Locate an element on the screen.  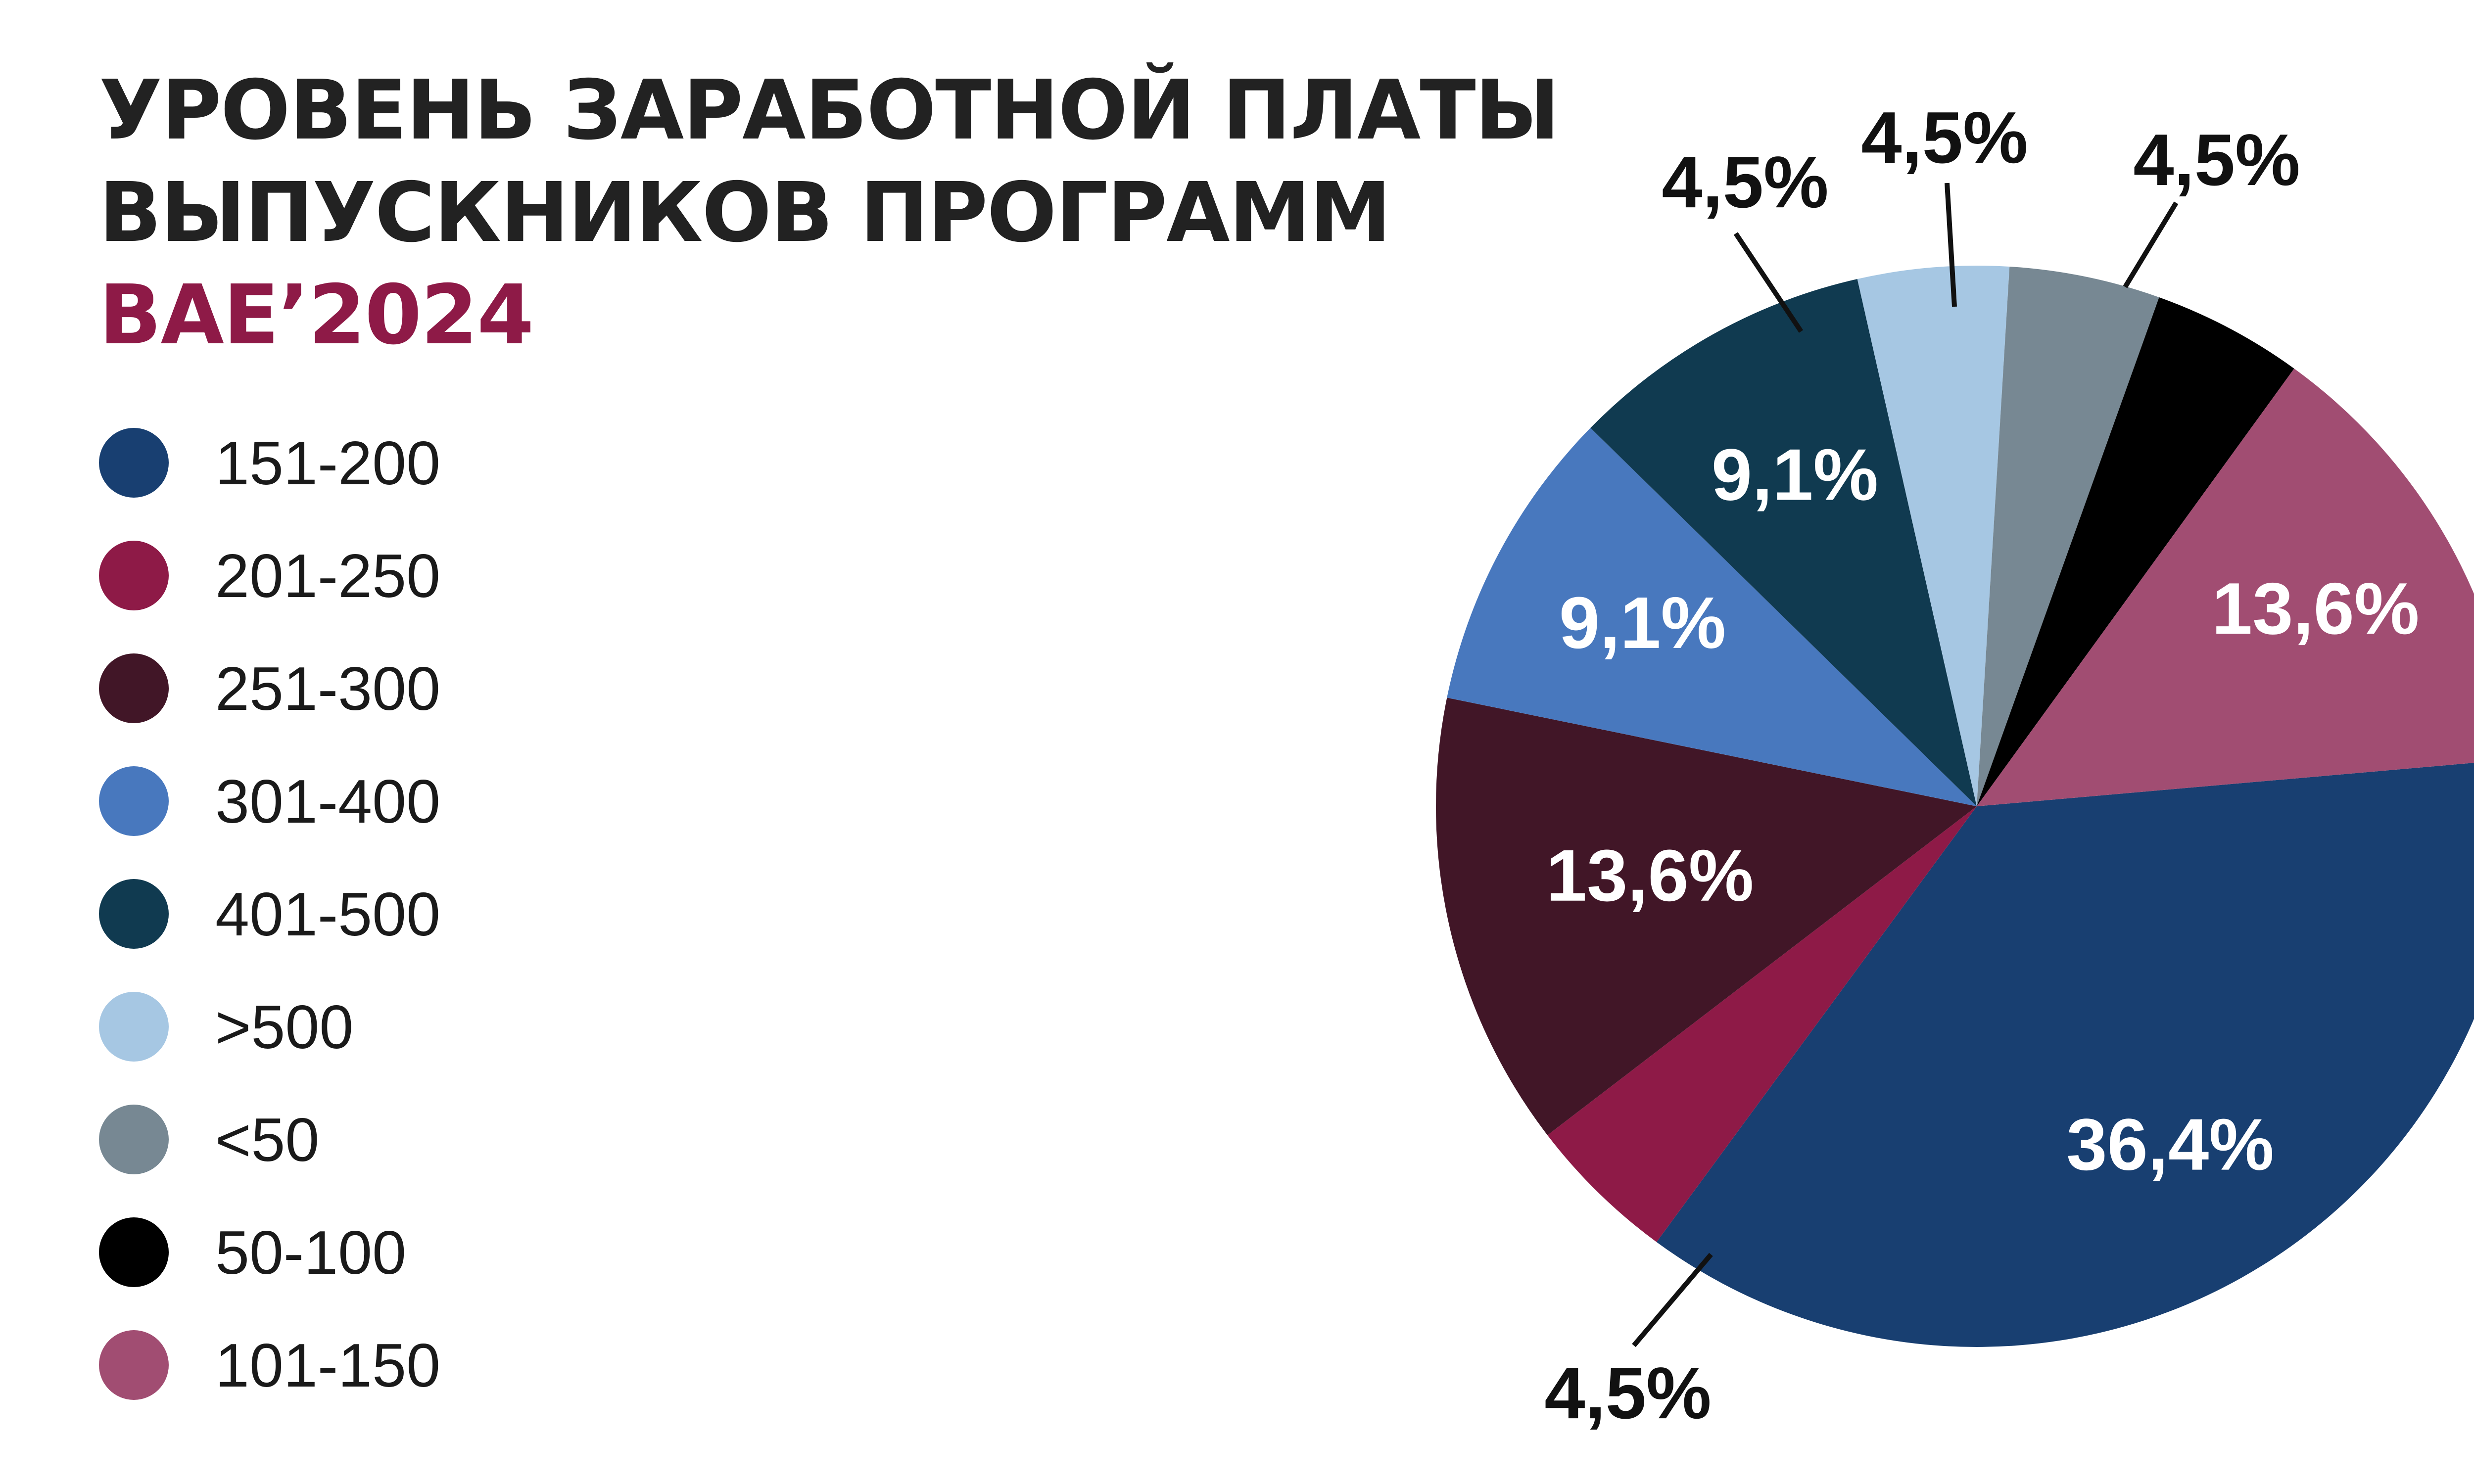
slice-label: 36,4% is located at coordinates (2170, 1145).